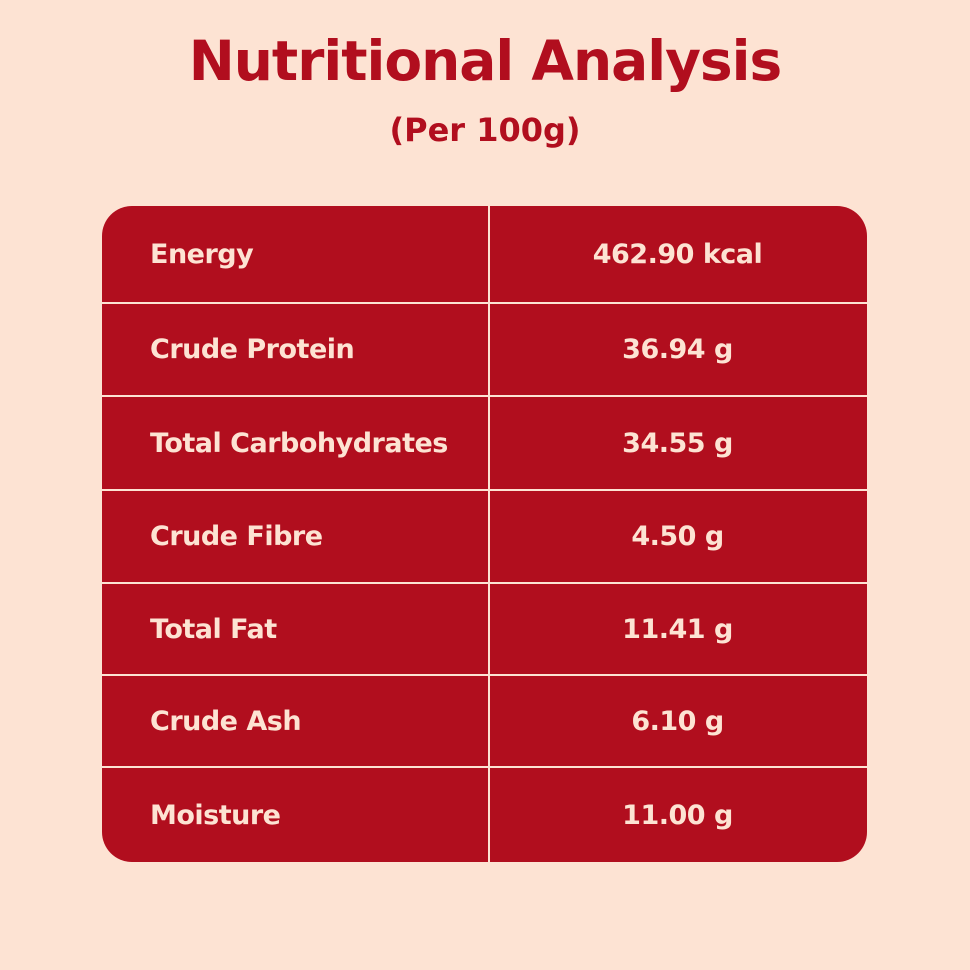 The height and width of the screenshot is (970, 970). What do you see at coordinates (677, 349) in the screenshot?
I see `nutrient-value: 36.94 g` at bounding box center [677, 349].